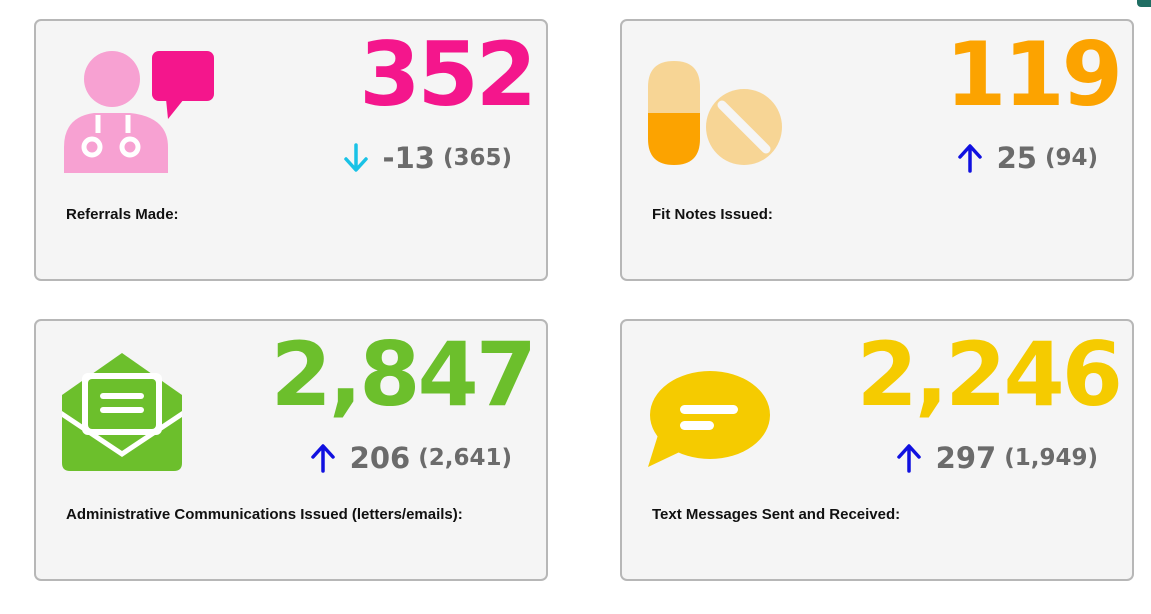 The width and height of the screenshot is (1151, 614). I want to click on text-messages-delta: 297, so click(966, 458).